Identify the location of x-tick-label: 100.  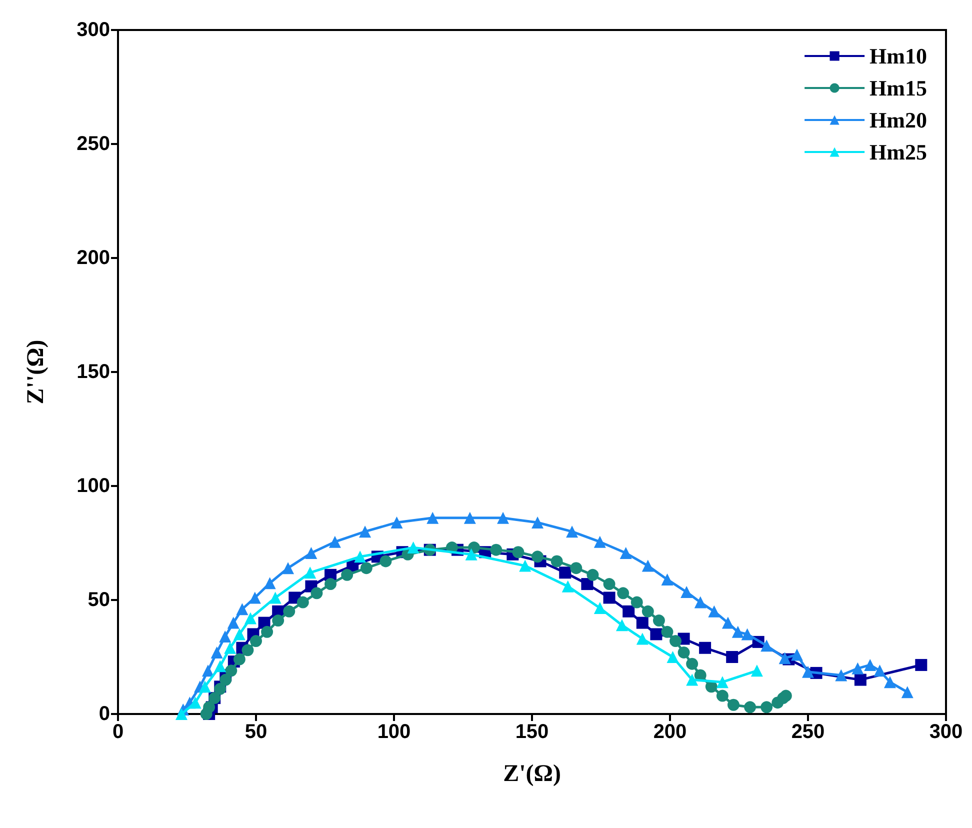
(394, 732).